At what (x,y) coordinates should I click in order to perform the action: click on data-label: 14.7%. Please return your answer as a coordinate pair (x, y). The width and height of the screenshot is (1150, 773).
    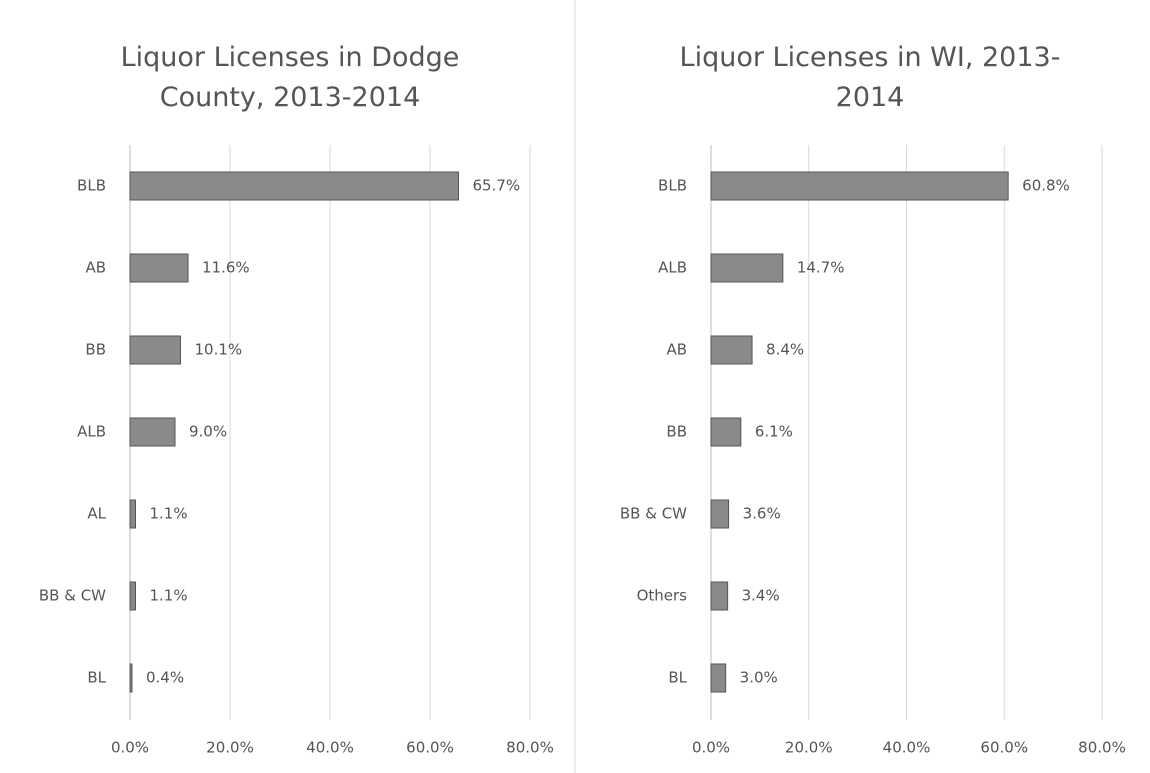
    Looking at the image, I should click on (821, 268).